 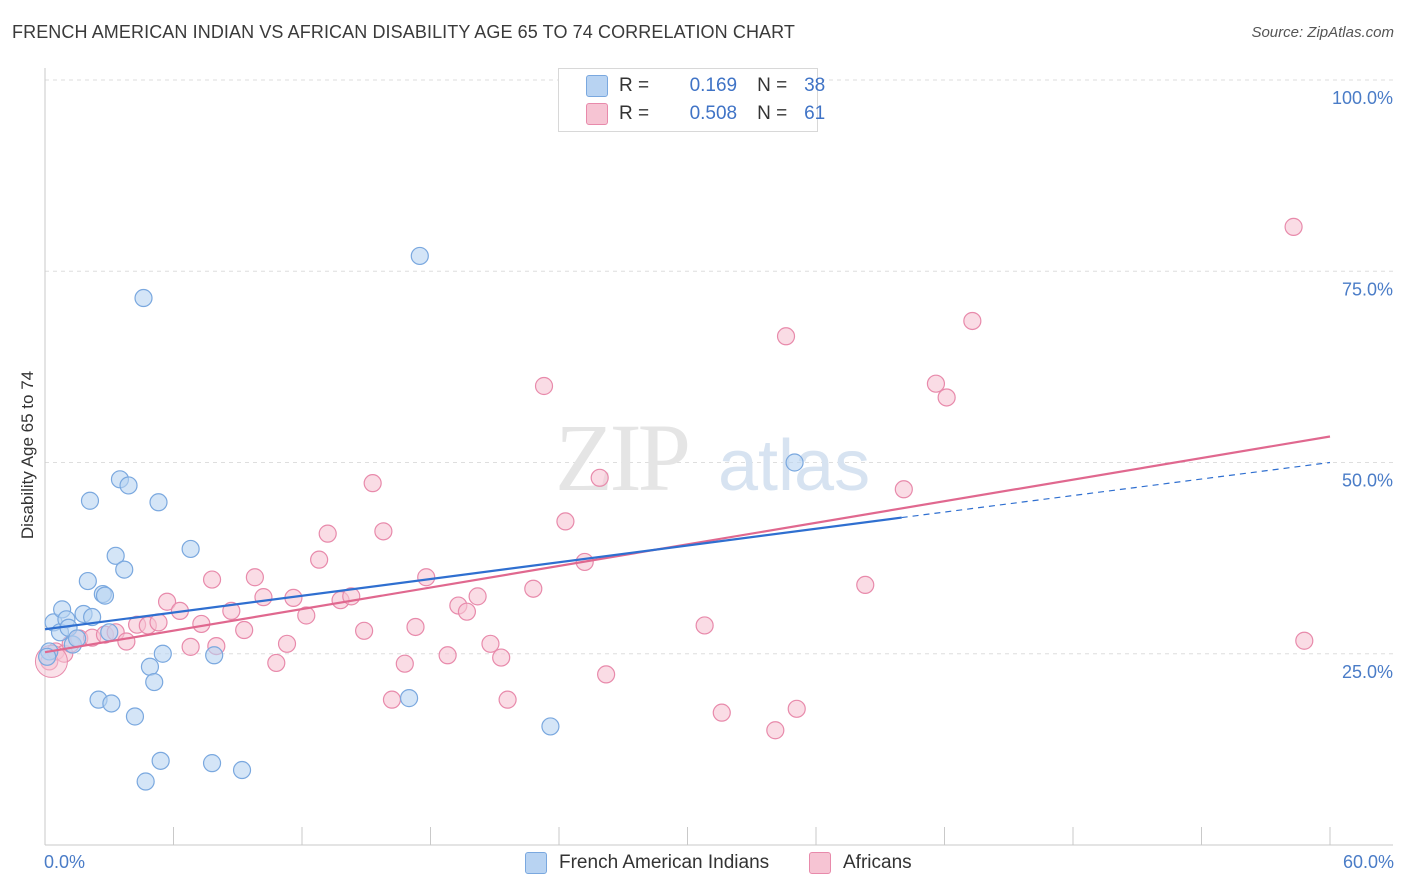 What do you see at coordinates (712, 457) in the screenshot?
I see `watermark: ZIP atlas` at bounding box center [712, 457].